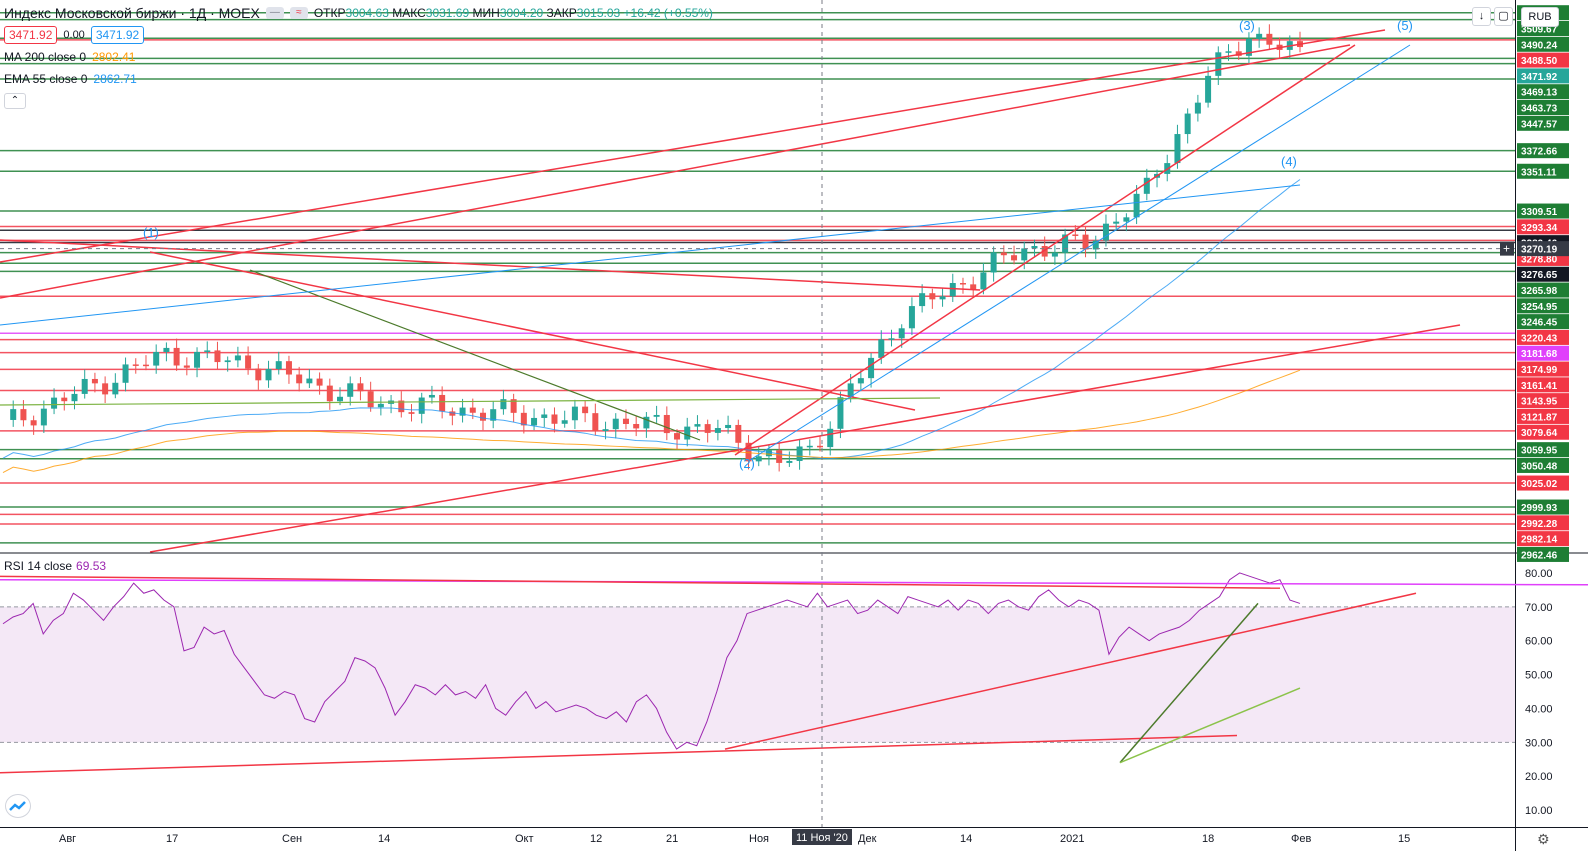 The image size is (1588, 856). I want to click on time-cursor-bg, so click(822, 837).